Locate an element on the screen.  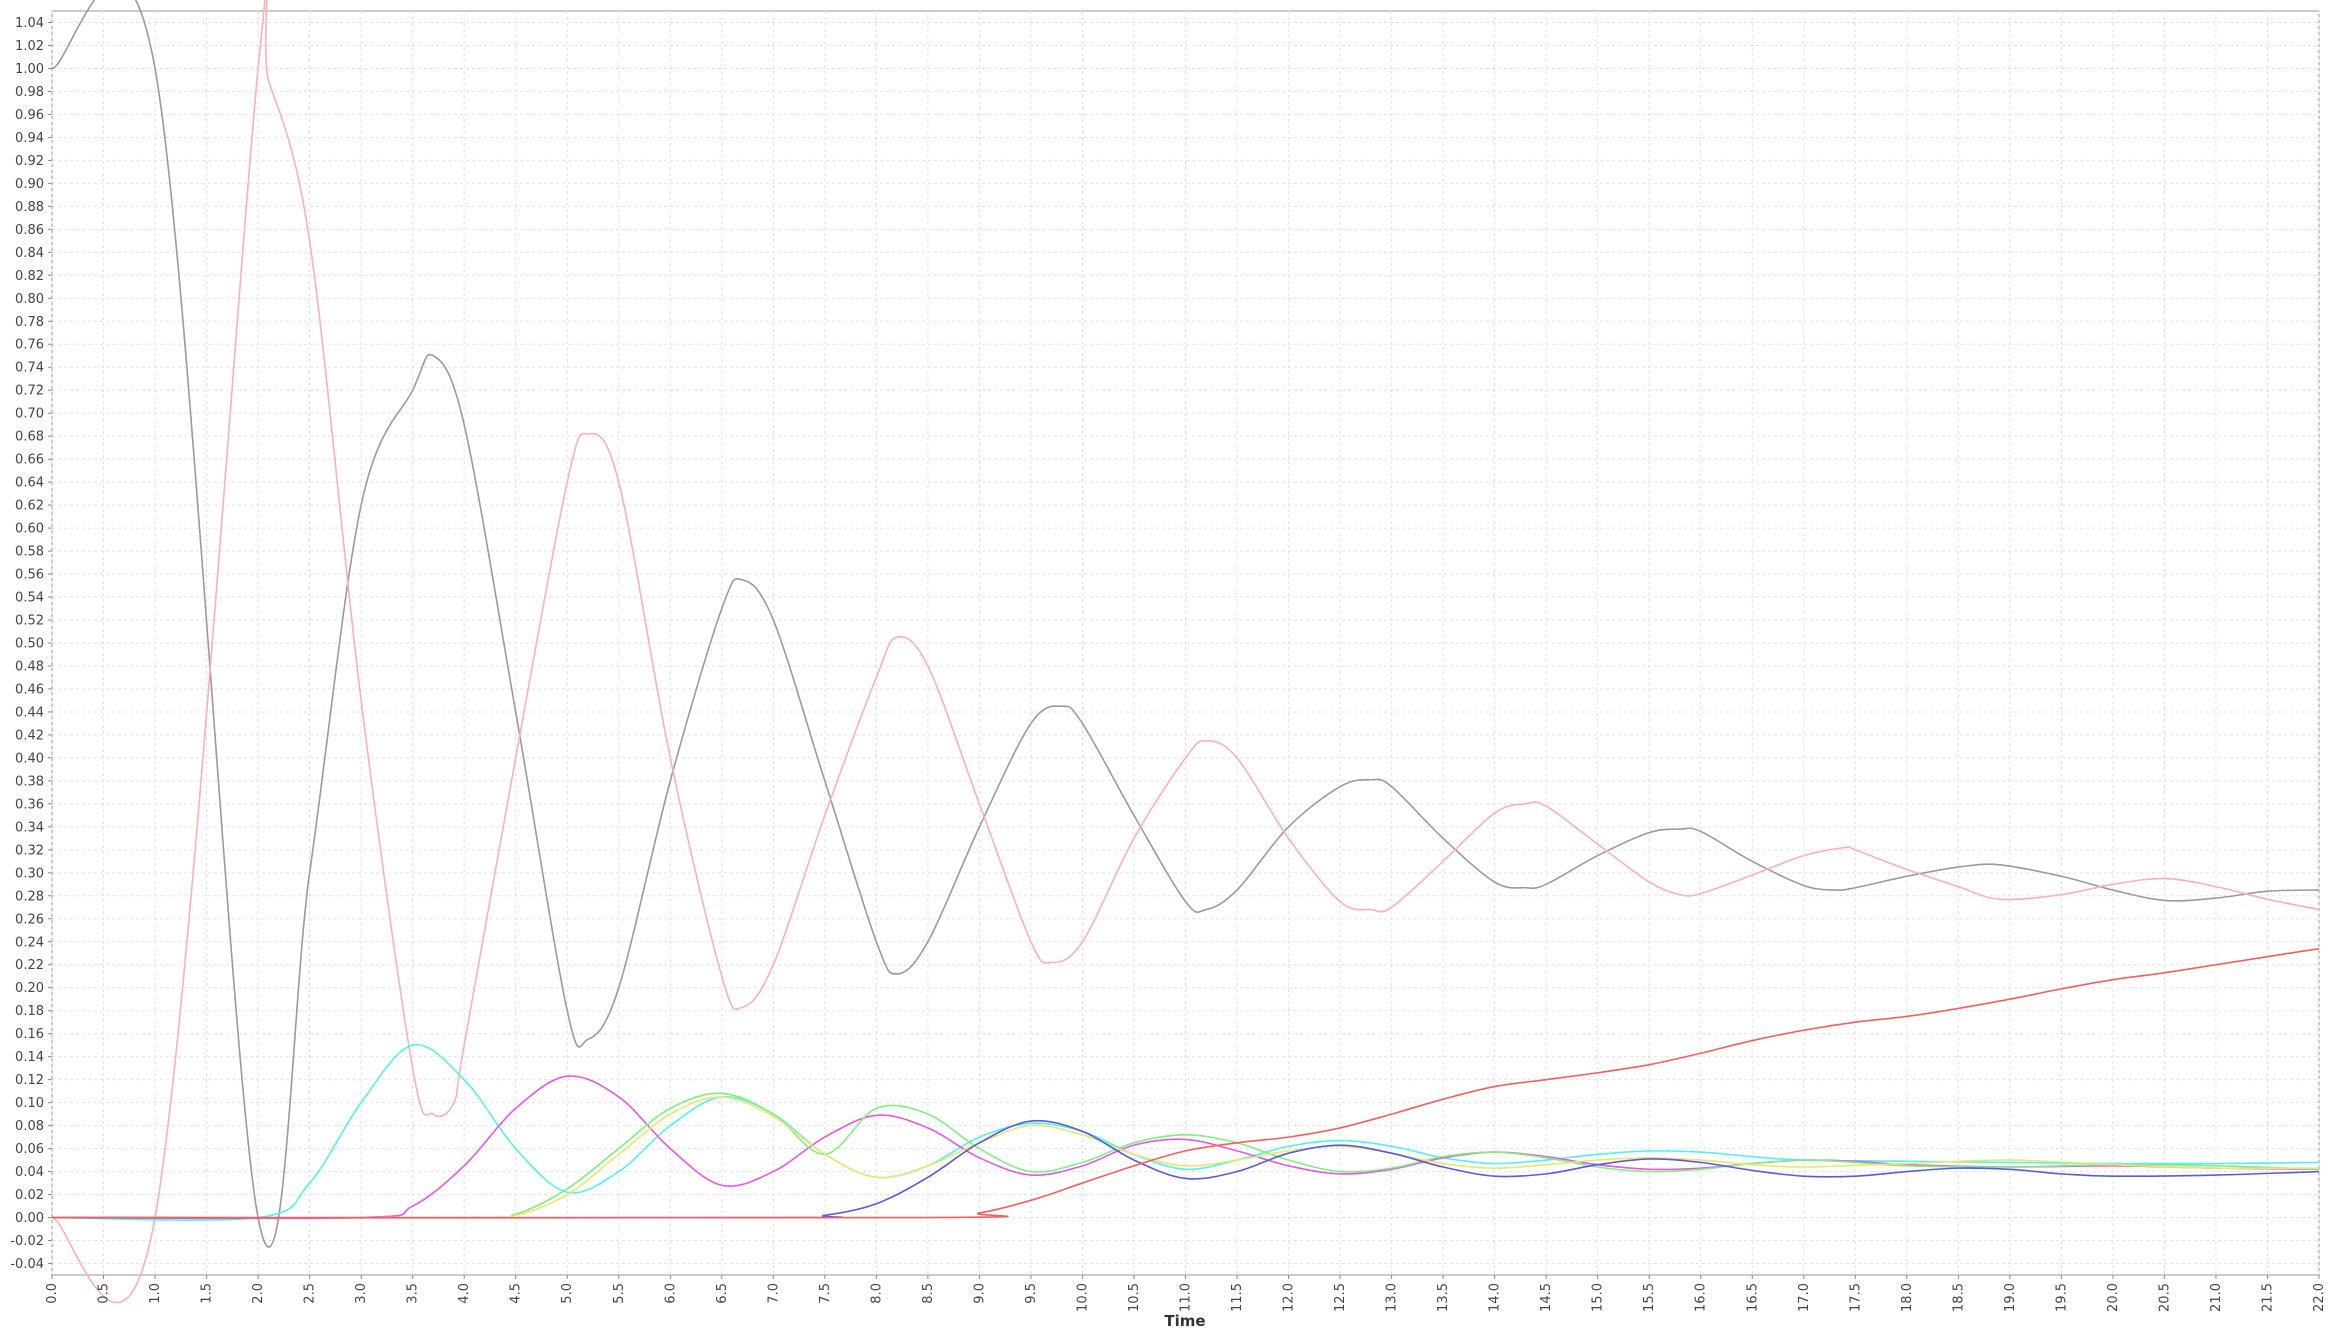
y-tick-label: 1.00 is located at coordinates (29, 69).